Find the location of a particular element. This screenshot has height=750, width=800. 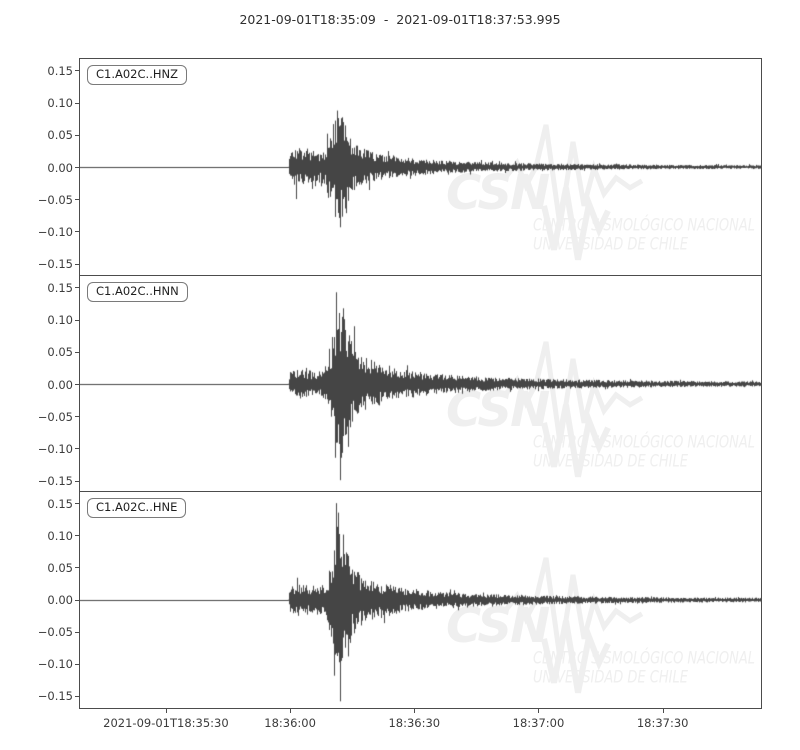

x-tick-label: 2021-09-01T18:35:30 is located at coordinates (166, 723).